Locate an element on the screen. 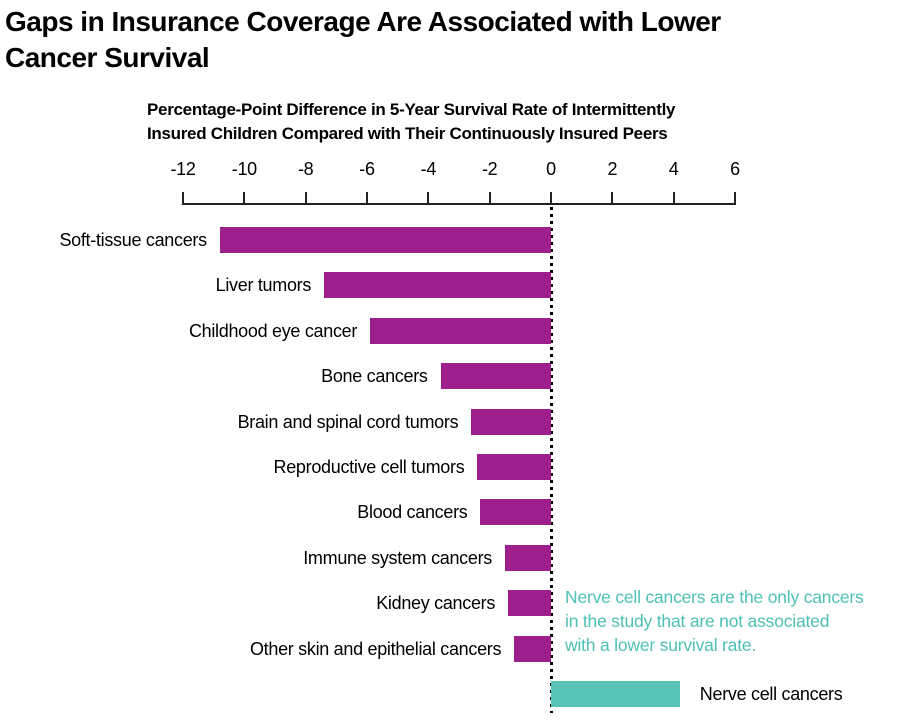  bar-label: Immune system cancers is located at coordinates (397, 557).